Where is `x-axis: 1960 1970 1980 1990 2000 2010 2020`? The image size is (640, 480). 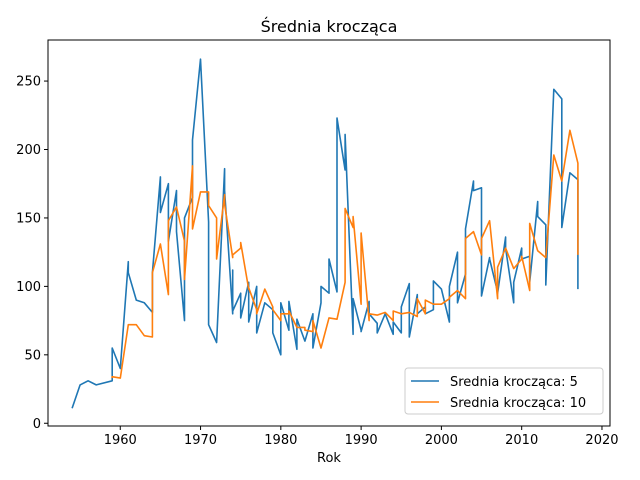
x-axis: 1960 1970 1980 1990 2000 2010 2020 is located at coordinates (361, 437).